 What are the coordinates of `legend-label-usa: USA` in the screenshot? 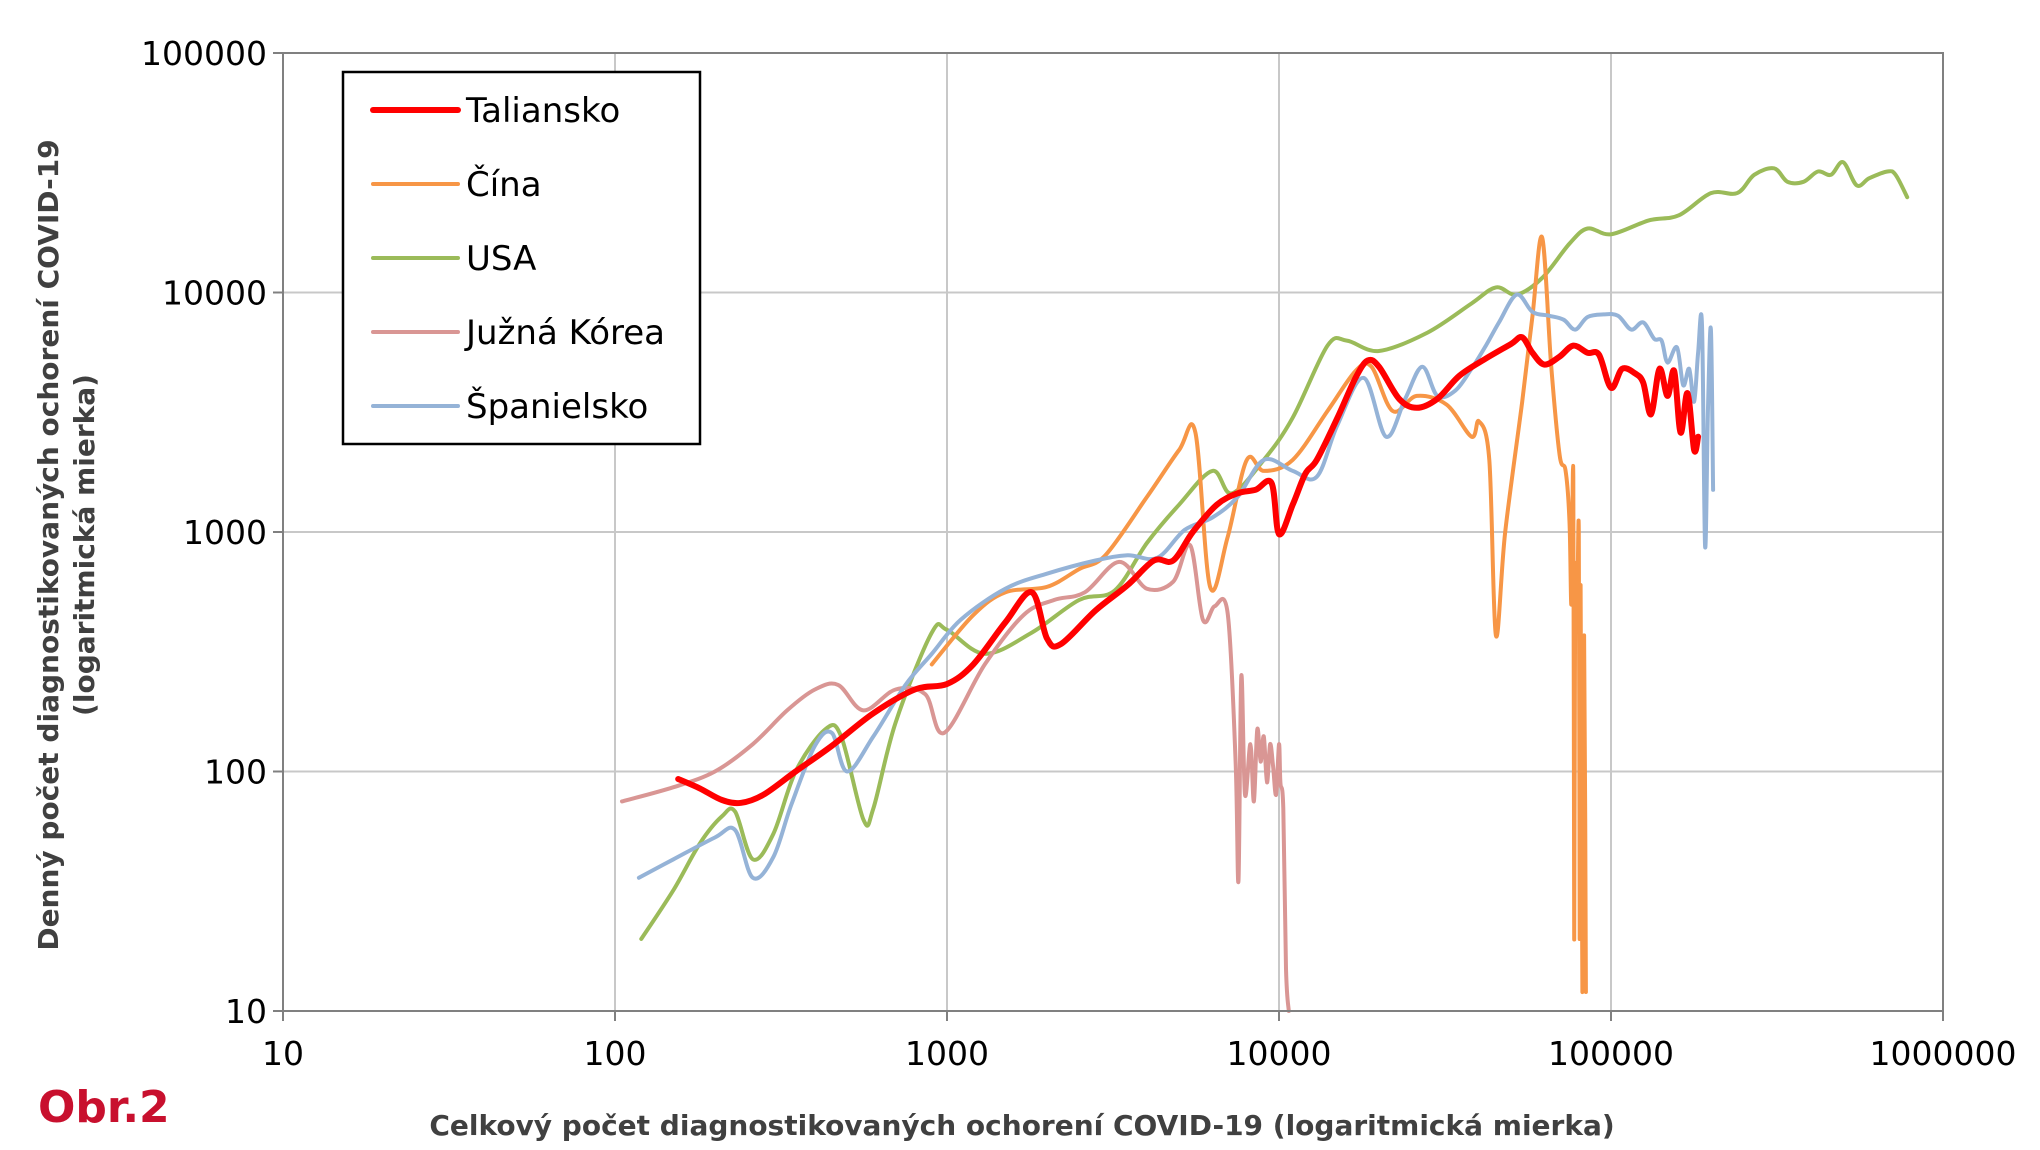 It's located at (501, 259).